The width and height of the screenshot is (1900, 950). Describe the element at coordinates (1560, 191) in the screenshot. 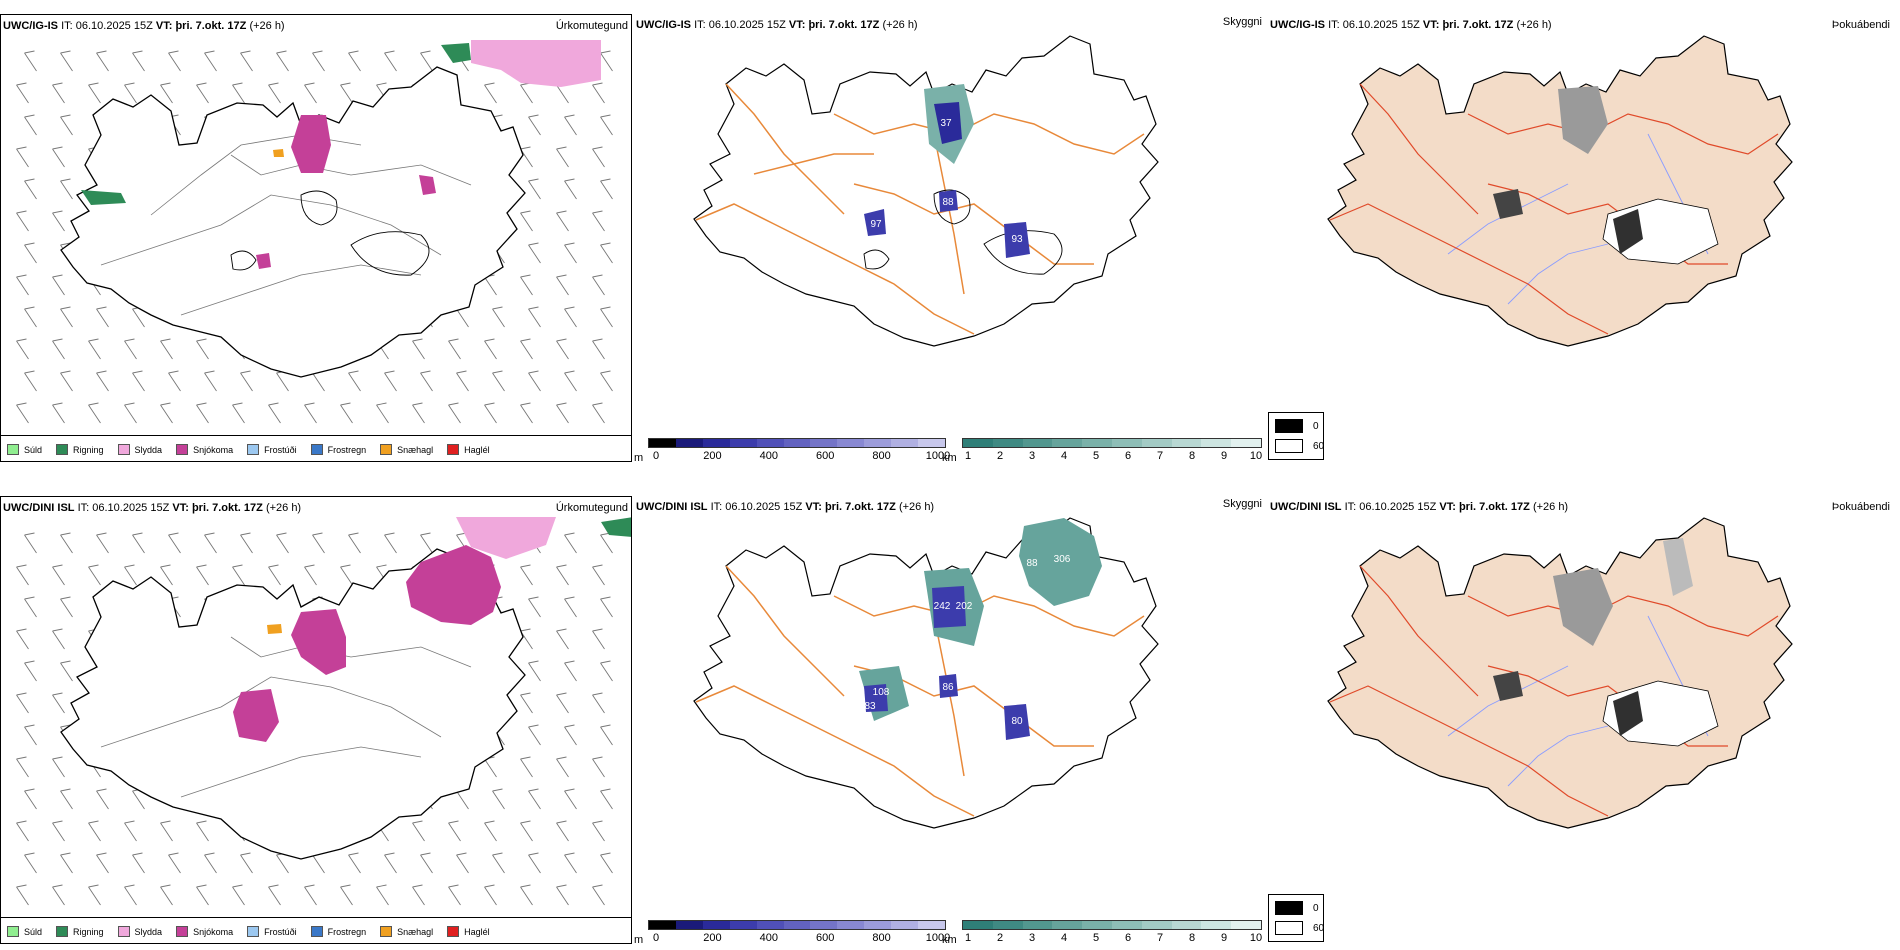

I see `iceland-land` at that location.